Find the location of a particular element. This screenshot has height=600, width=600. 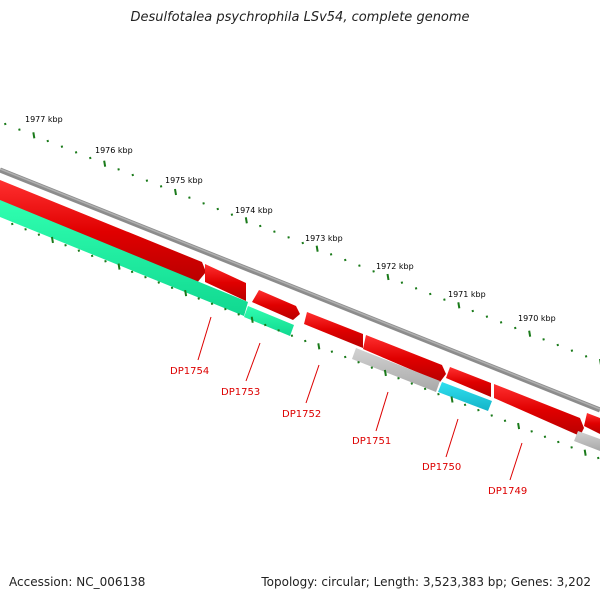

gene-label-dp1754: DP1754 is located at coordinates (189, 371).